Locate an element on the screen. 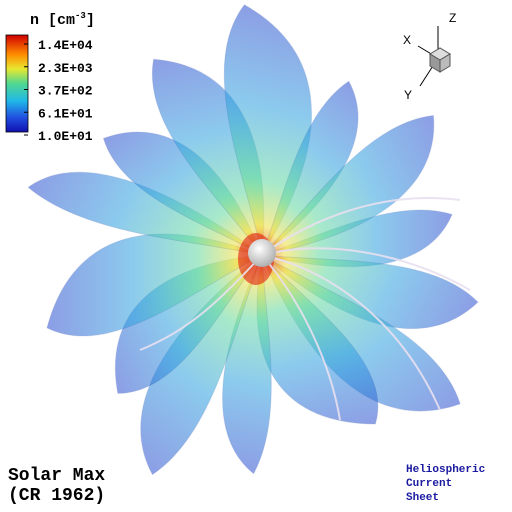 The image size is (512, 512). colorbar is located at coordinates (17, 83).